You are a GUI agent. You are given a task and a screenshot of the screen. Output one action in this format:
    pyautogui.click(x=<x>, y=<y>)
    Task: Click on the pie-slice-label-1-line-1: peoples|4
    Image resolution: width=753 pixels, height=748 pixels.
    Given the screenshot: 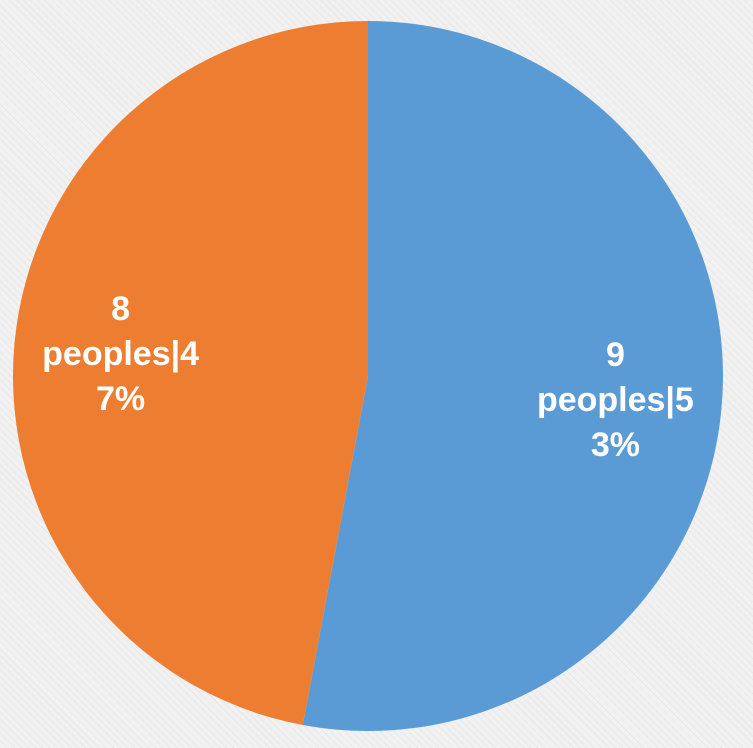 What is the action you would take?
    pyautogui.click(x=120, y=354)
    